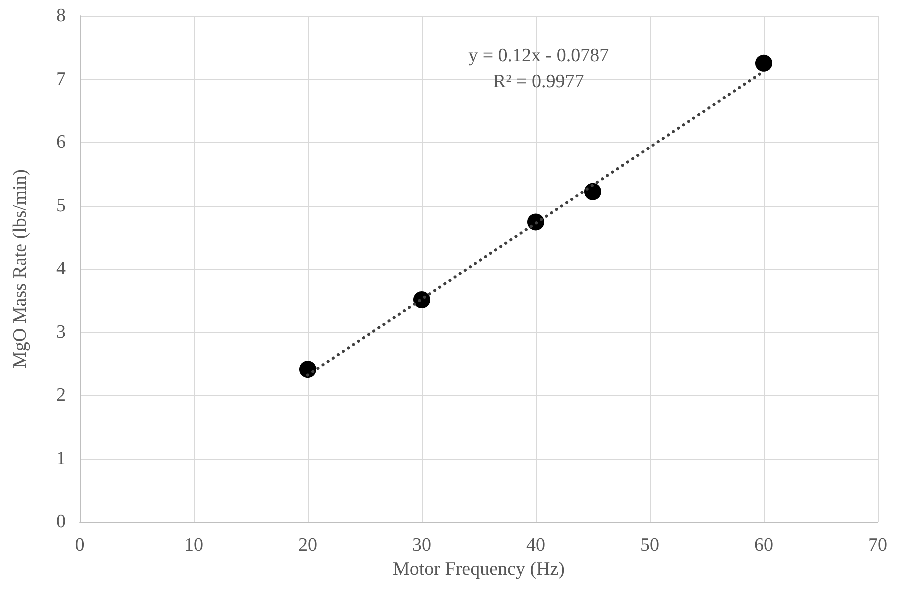 The image size is (920, 609). What do you see at coordinates (20, 269) in the screenshot?
I see `y-axis-title: MgO Mass Rate (lbs/min)` at bounding box center [20, 269].